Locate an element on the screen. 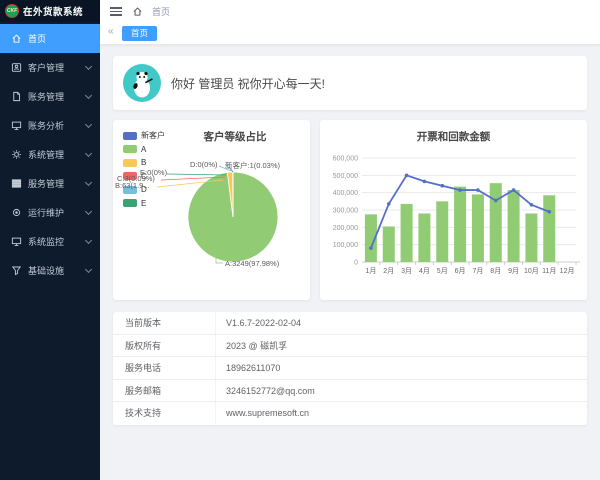 This screenshot has width=600, height=480. sidebar-item-7: 系统监控 is located at coordinates (50, 241).